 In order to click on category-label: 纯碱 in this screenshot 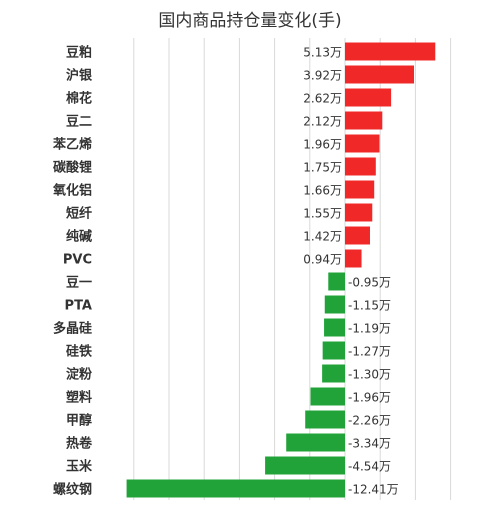, I will do `click(79, 237)`.